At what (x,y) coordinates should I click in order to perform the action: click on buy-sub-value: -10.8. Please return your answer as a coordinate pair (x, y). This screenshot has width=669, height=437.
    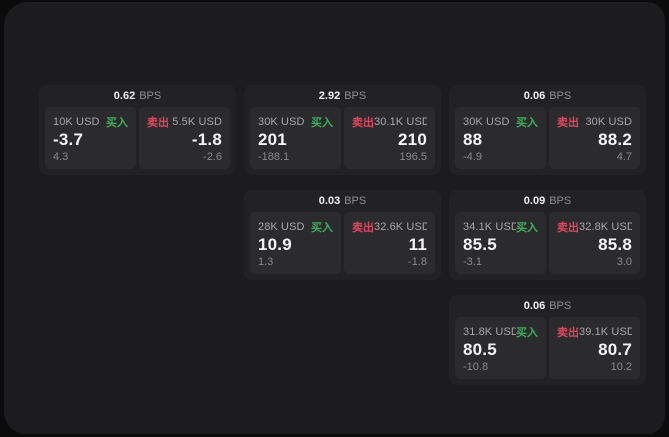
    Looking at the image, I should click on (476, 367).